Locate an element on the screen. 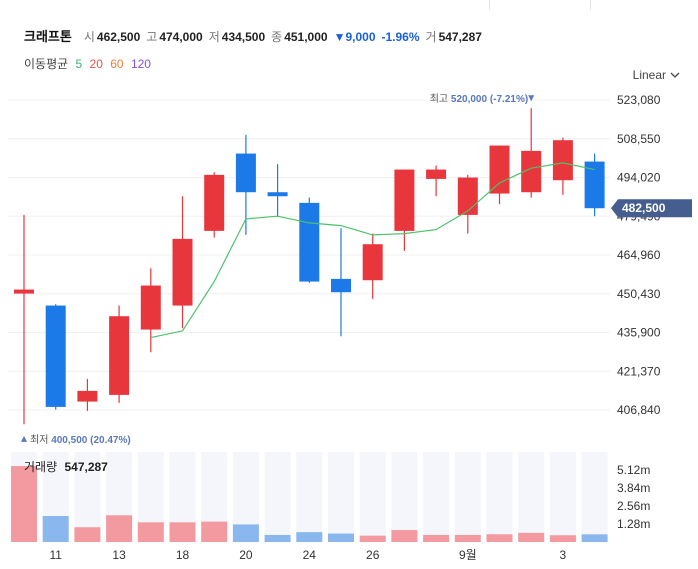 This screenshot has height=569, width=698. chevron-down-icon is located at coordinates (675, 75).